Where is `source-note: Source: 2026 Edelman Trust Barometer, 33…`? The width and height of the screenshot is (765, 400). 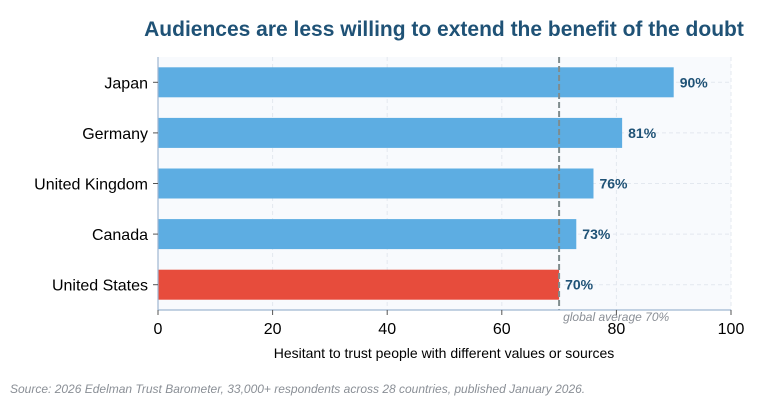 source-note: Source: 2026 Edelman Trust Barometer, 33… is located at coordinates (297, 389).